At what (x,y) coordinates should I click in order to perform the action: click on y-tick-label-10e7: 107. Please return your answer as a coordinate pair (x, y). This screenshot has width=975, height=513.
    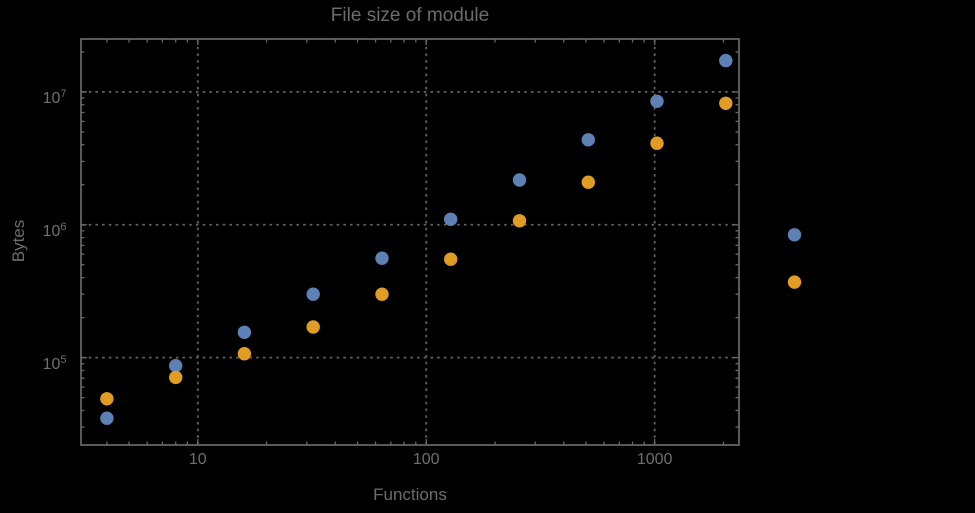
    Looking at the image, I should click on (33, 94).